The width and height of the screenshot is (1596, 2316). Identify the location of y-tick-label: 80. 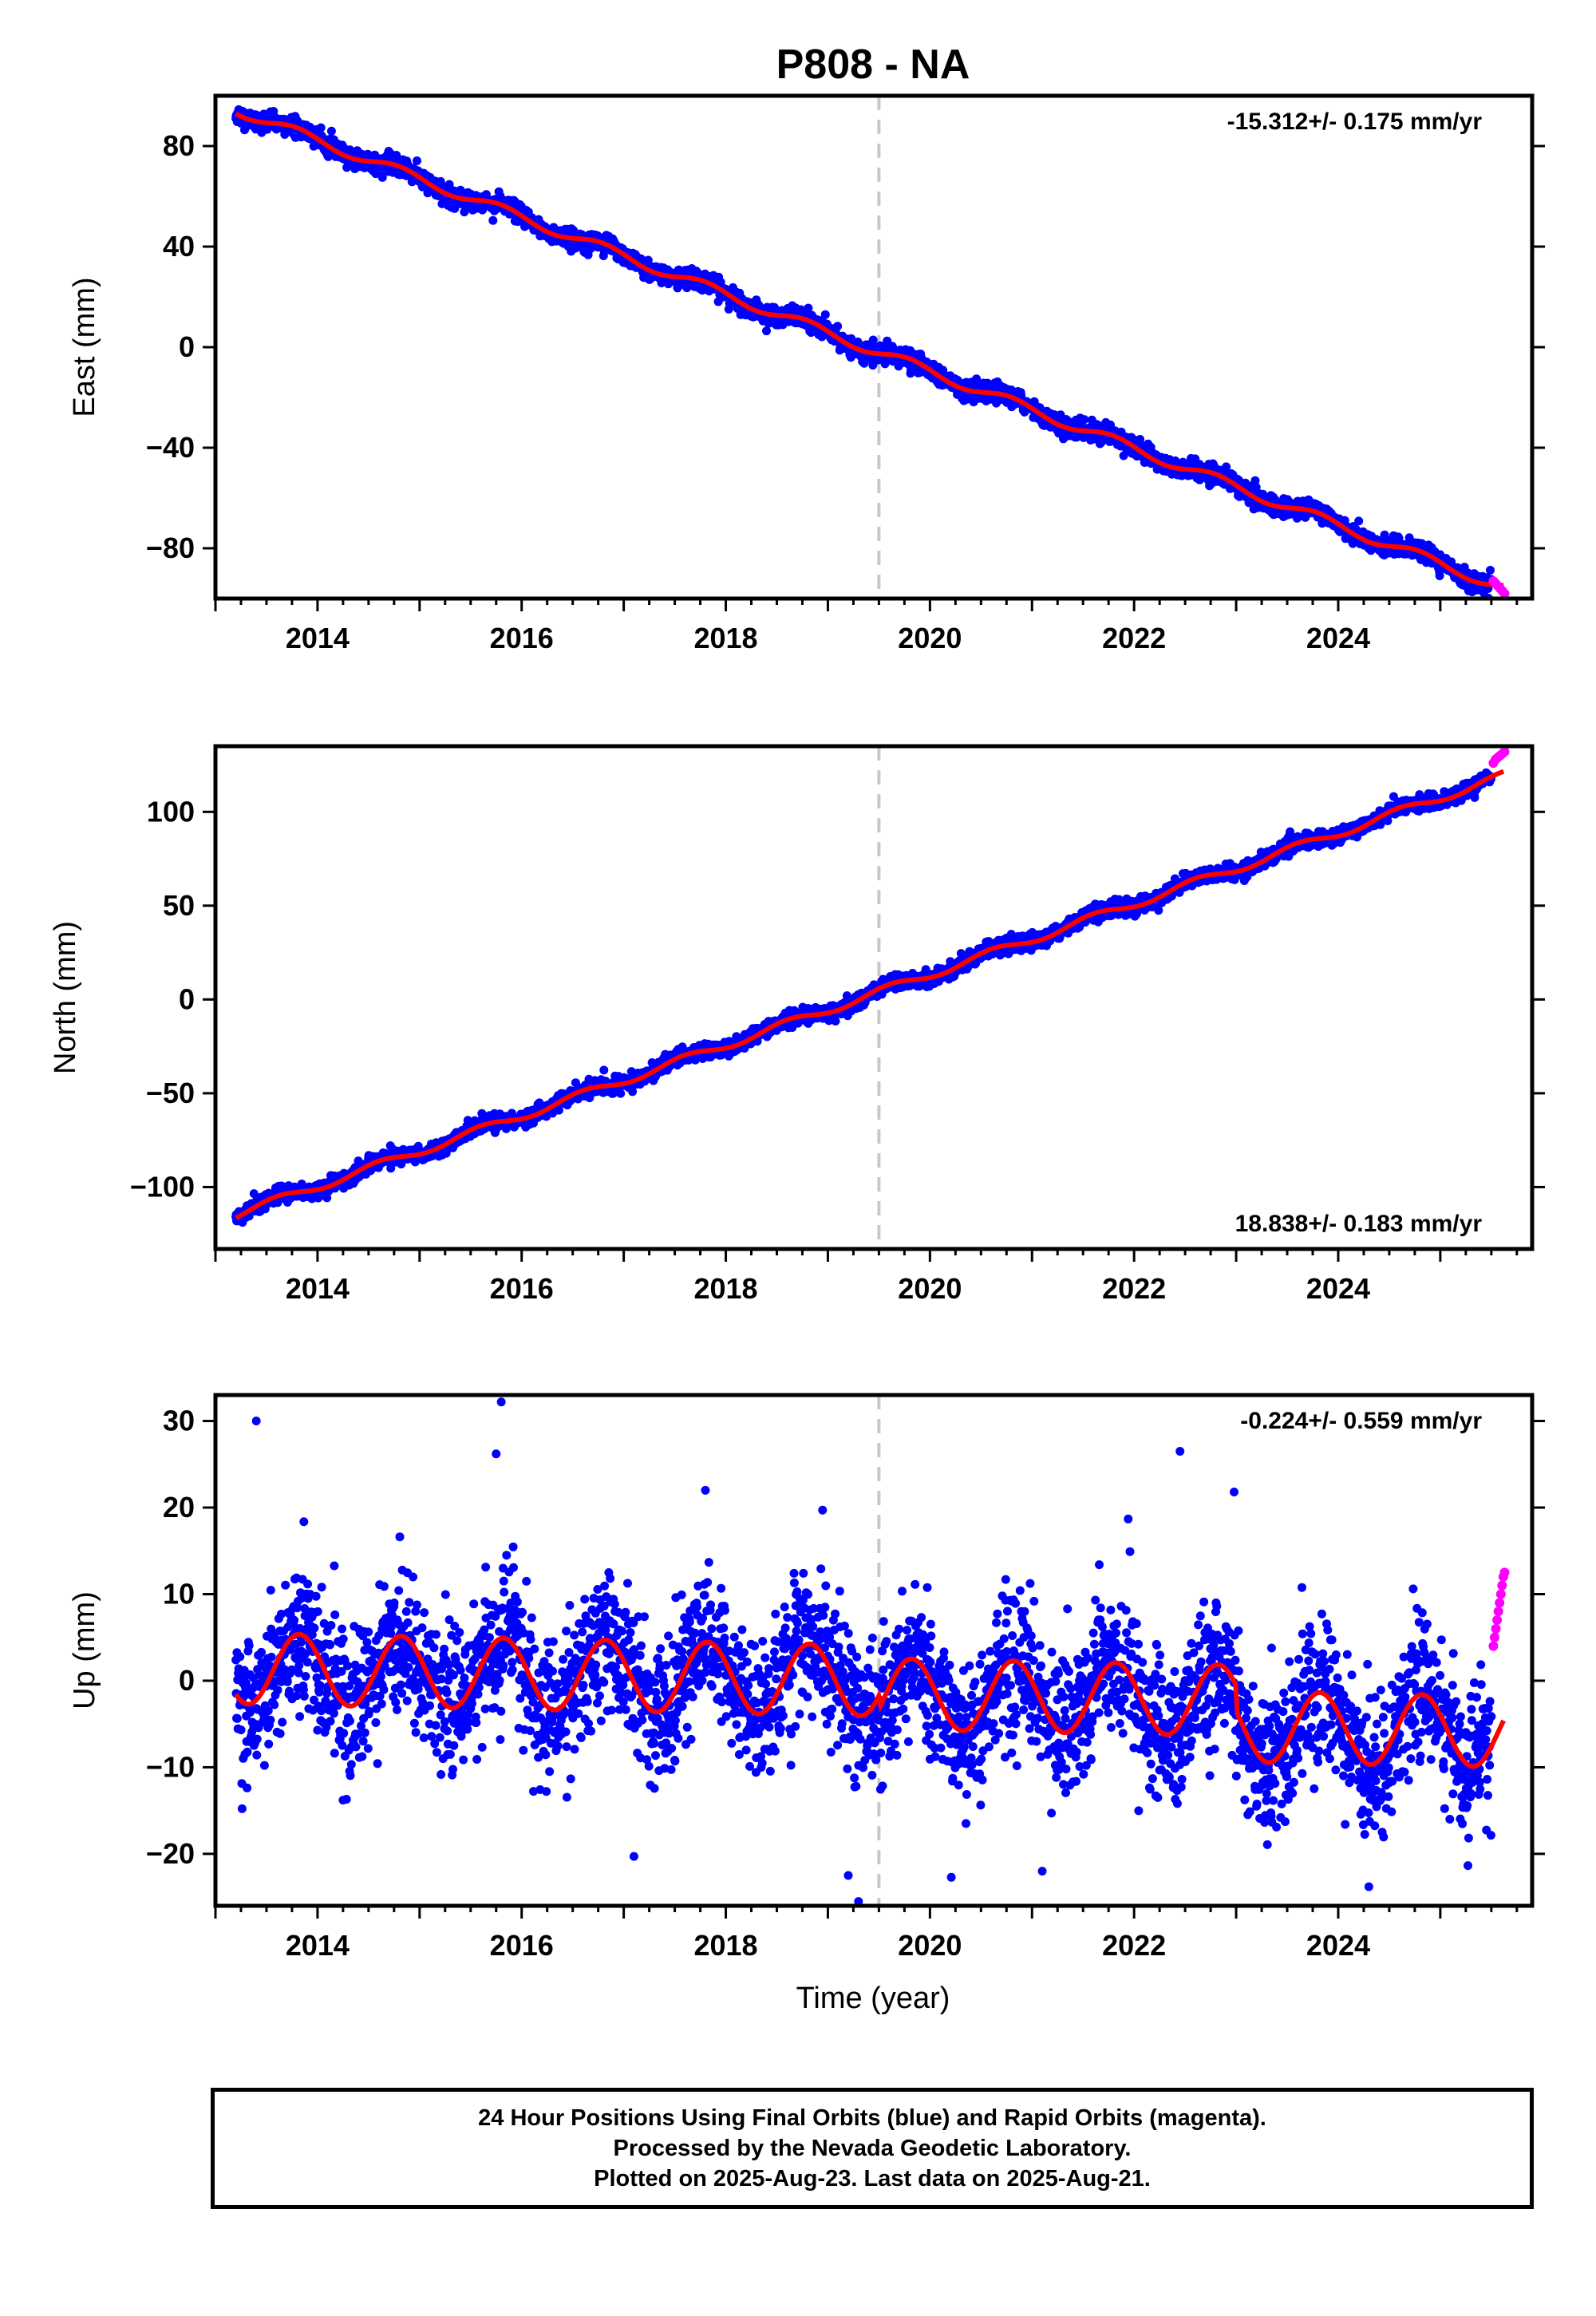
(179, 145).